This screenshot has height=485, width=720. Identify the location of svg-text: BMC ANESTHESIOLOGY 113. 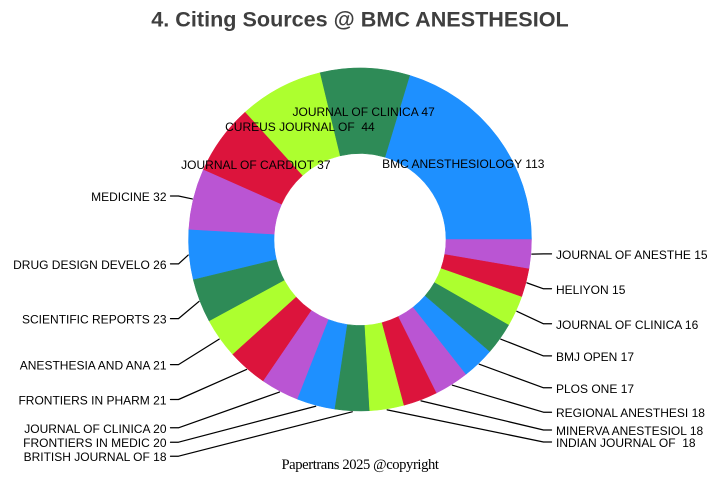
(463, 164).